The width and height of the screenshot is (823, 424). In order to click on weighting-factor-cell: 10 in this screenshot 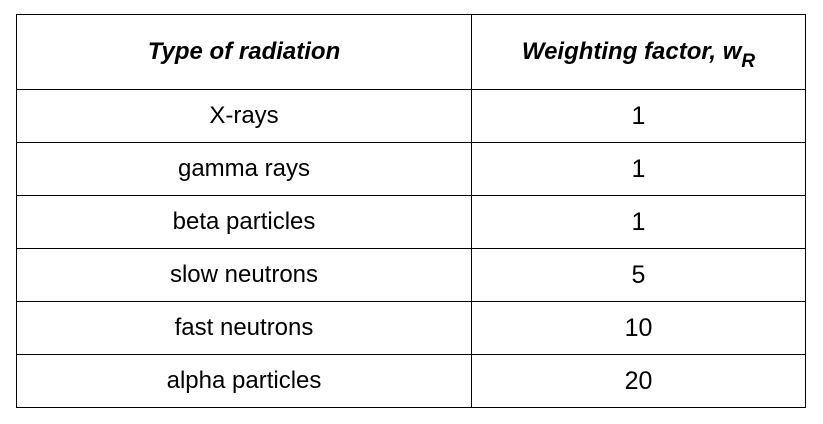, I will do `click(638, 328)`.